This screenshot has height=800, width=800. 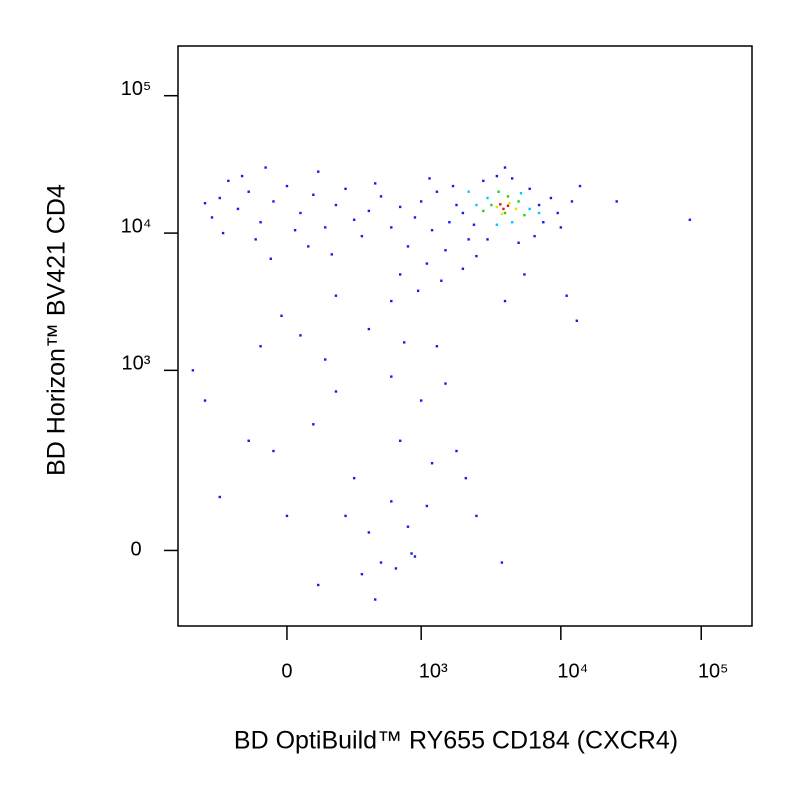 What do you see at coordinates (286, 671) in the screenshot?
I see `x-tick-label: 0` at bounding box center [286, 671].